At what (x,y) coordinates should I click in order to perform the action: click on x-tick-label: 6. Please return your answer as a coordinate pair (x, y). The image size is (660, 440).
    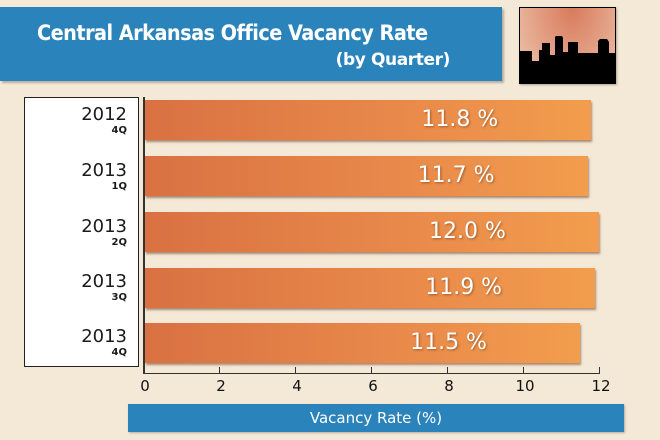
    Looking at the image, I should click on (373, 386).